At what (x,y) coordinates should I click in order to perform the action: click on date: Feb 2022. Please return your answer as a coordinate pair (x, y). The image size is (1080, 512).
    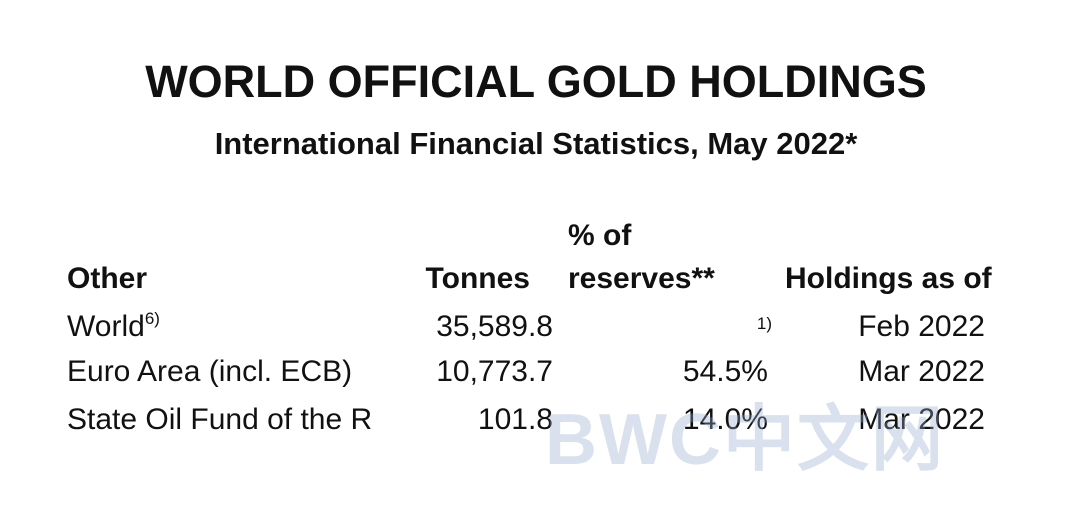
    Looking at the image, I should click on (921, 326).